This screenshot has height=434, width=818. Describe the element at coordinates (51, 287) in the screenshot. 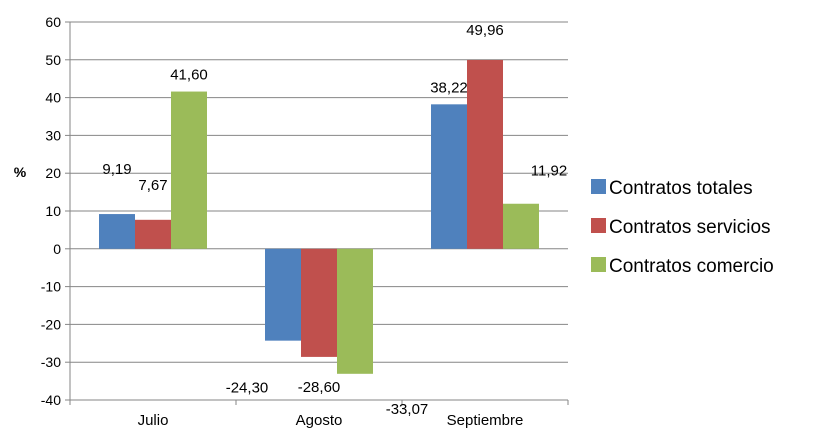

I see `y-tick-label: -10` at that location.